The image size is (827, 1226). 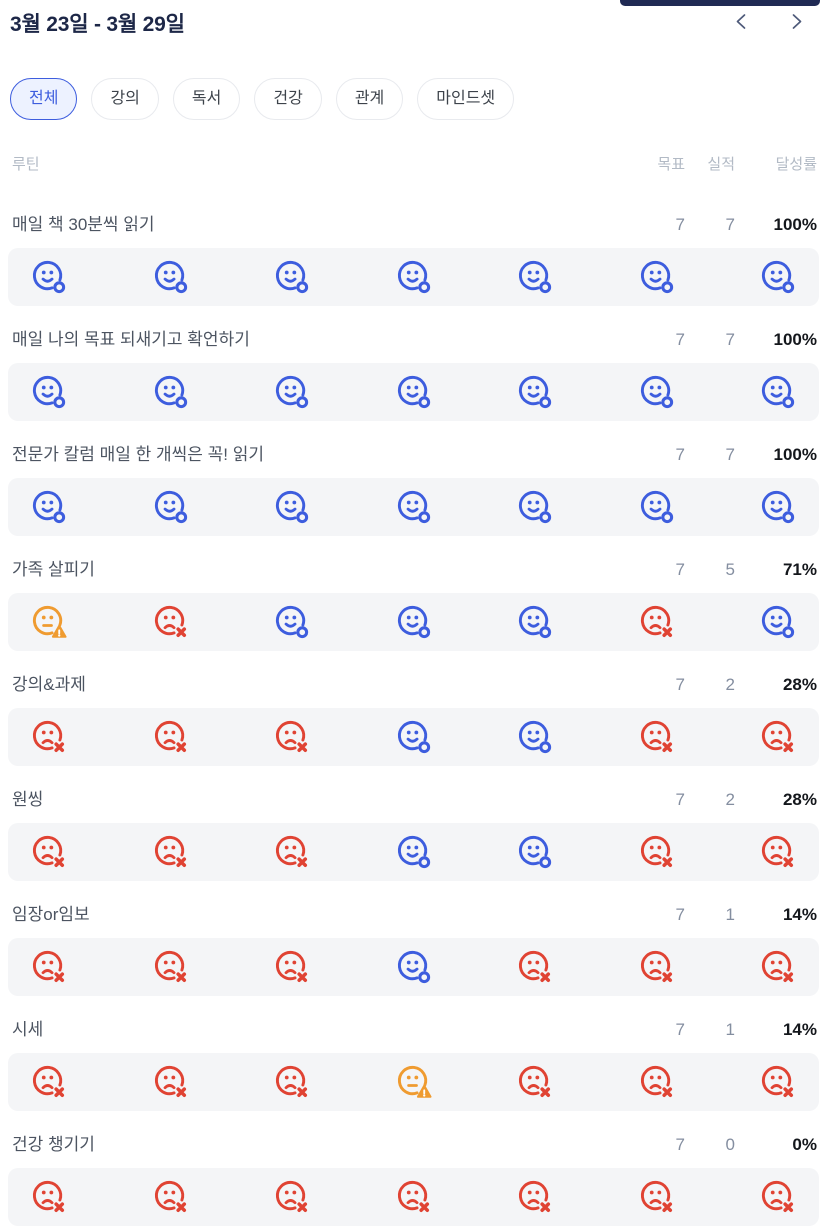 I want to click on routine-row: 매일 책 30분씩 읽기 7 7 100%, so click(x=413, y=258).